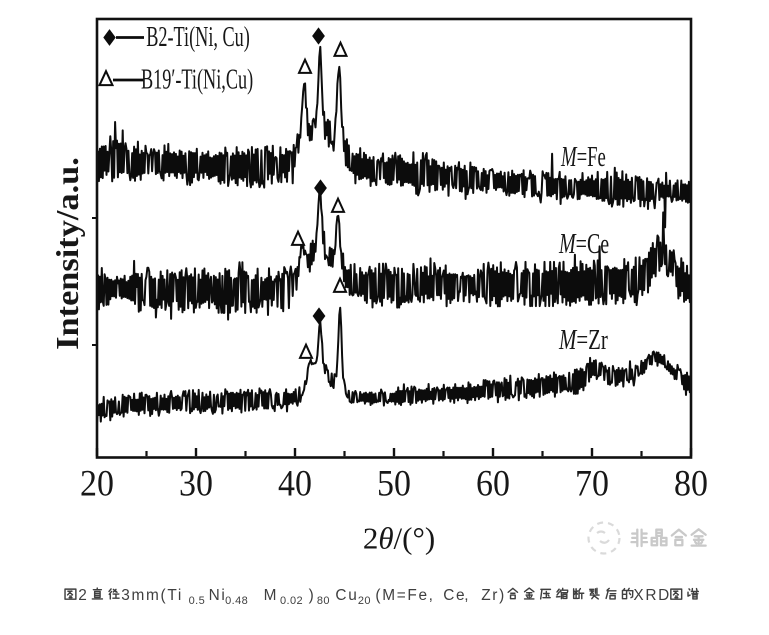  Describe the element at coordinates (291, 601) in the screenshot. I see `svg-text: 0.02` at that location.